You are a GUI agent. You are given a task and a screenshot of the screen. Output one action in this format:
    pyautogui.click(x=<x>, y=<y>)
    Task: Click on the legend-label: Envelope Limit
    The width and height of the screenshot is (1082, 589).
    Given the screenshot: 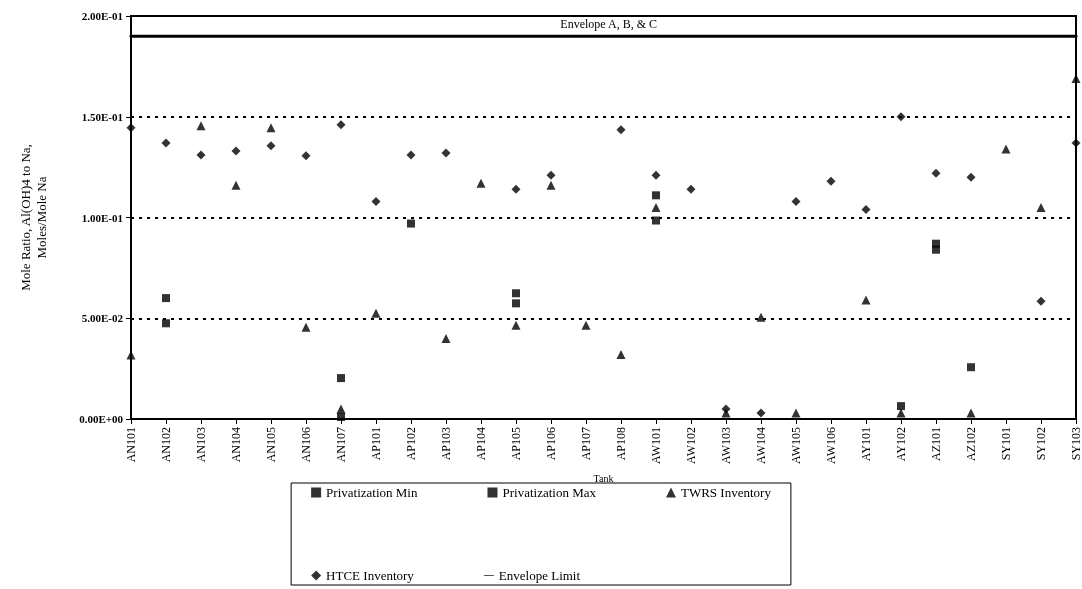 What is the action you would take?
    pyautogui.click(x=539, y=575)
    